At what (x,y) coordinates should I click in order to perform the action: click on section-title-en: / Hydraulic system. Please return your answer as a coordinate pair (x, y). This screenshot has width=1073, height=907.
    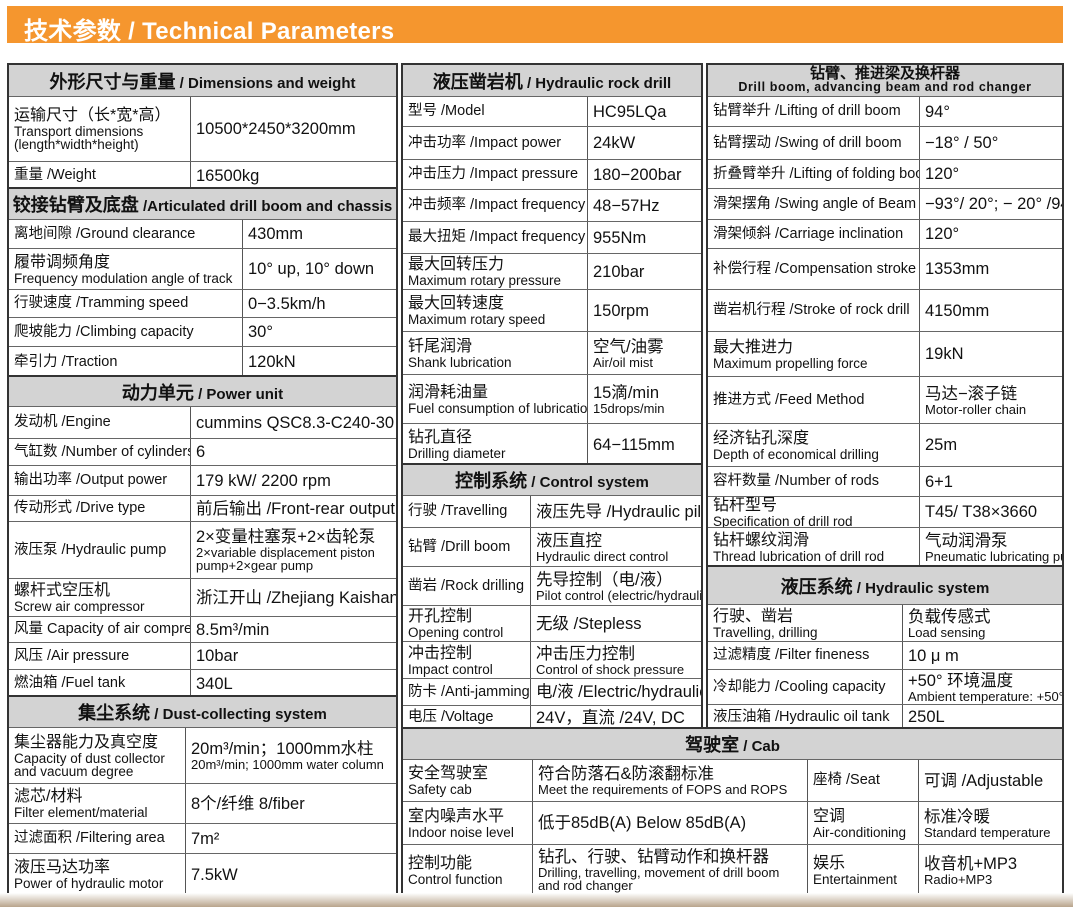
    Looking at the image, I should click on (921, 588).